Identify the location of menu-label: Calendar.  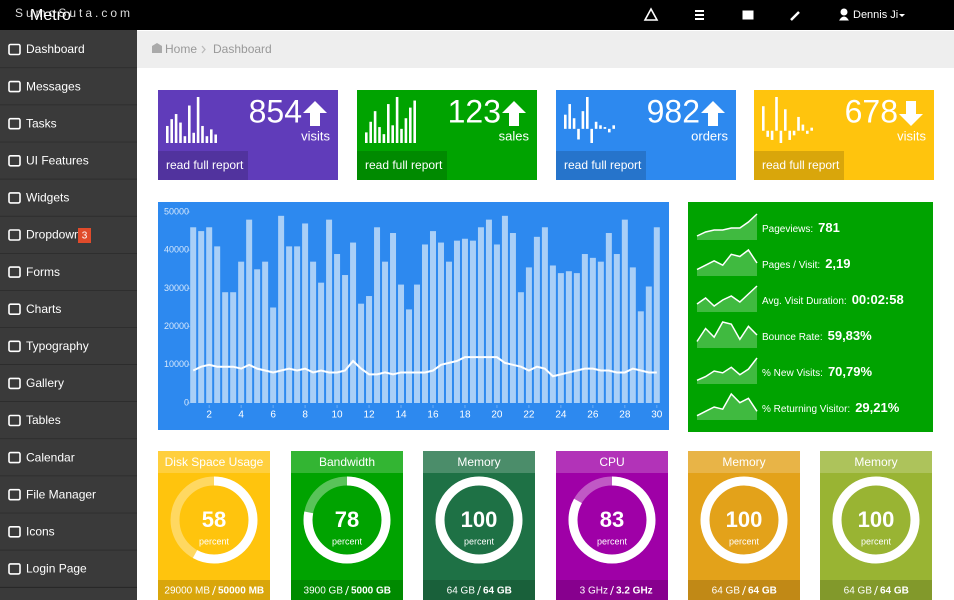
(50, 457).